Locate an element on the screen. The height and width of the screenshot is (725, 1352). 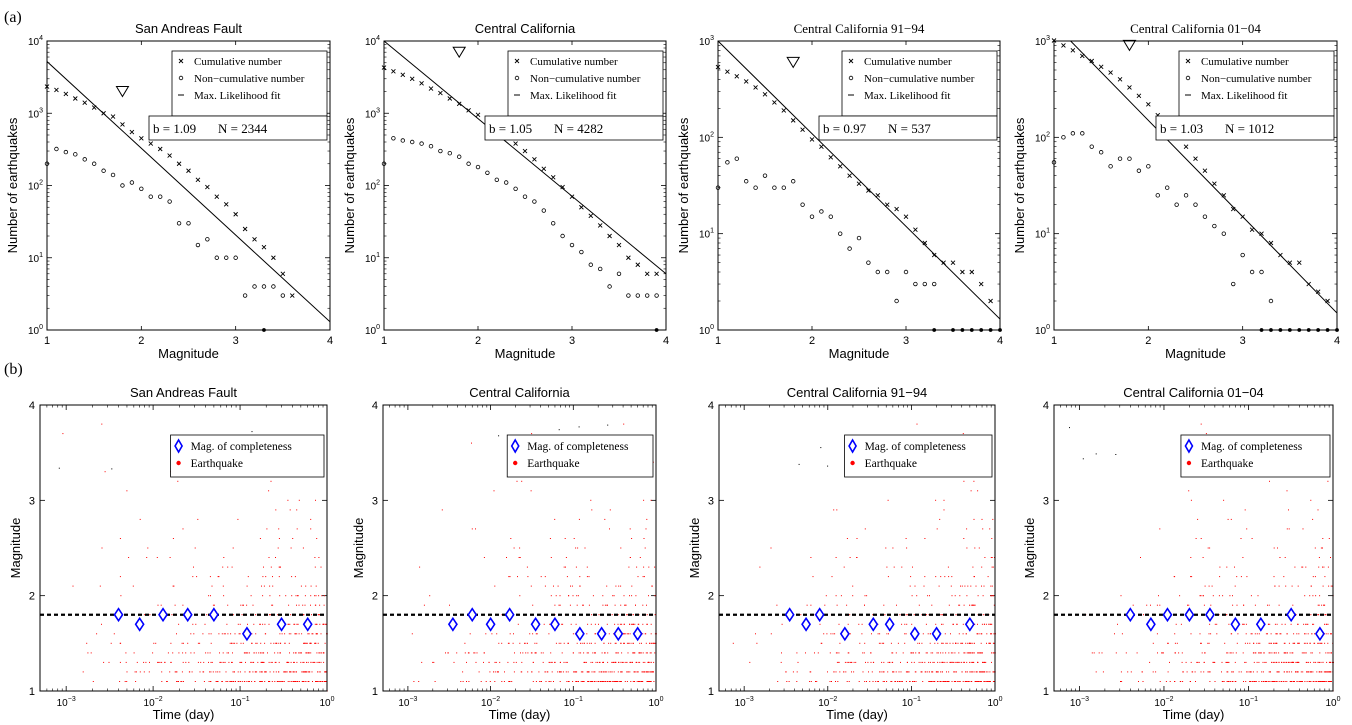
y-tick-label: 1 is located at coordinates (32, 692).